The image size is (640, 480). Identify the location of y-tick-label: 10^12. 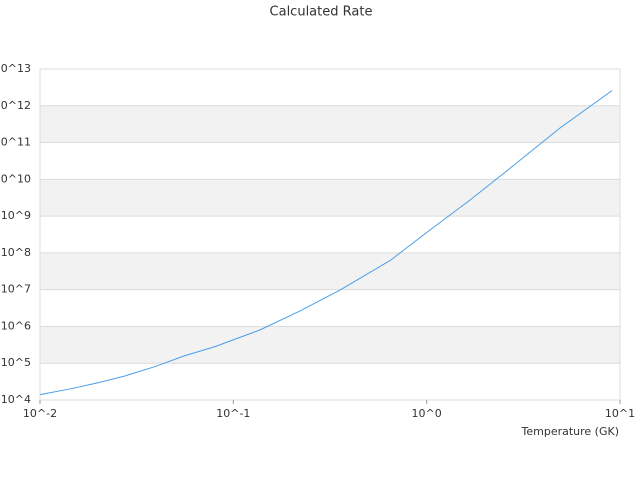
(15, 105).